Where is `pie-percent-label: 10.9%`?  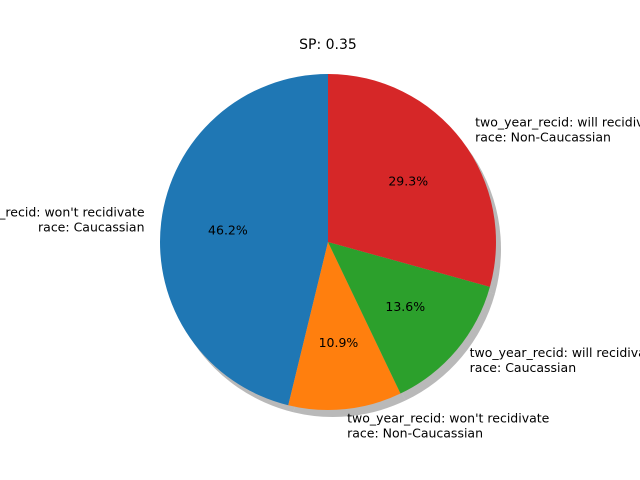
pie-percent-label: 10.9% is located at coordinates (339, 342).